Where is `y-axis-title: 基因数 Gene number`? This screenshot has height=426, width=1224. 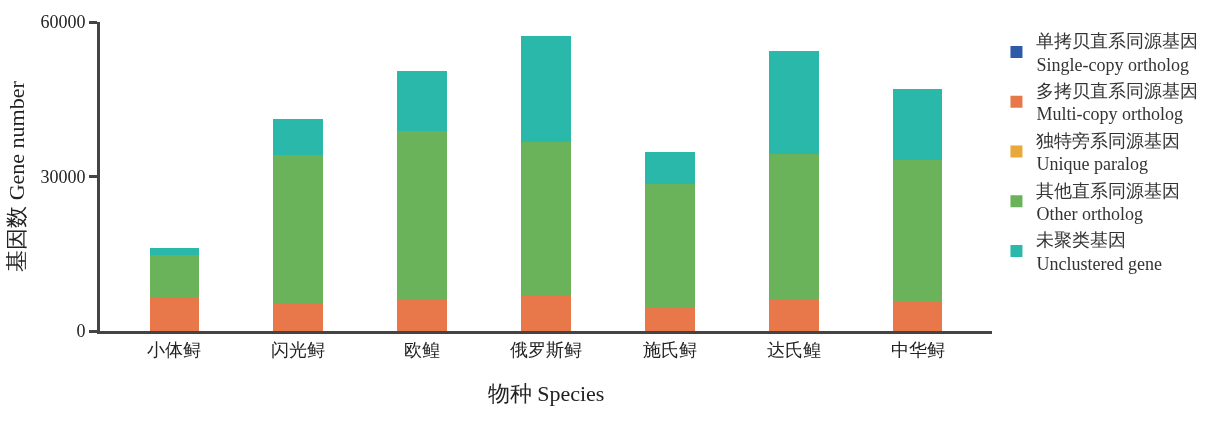 y-axis-title: 基因数 Gene number is located at coordinates (17, 176).